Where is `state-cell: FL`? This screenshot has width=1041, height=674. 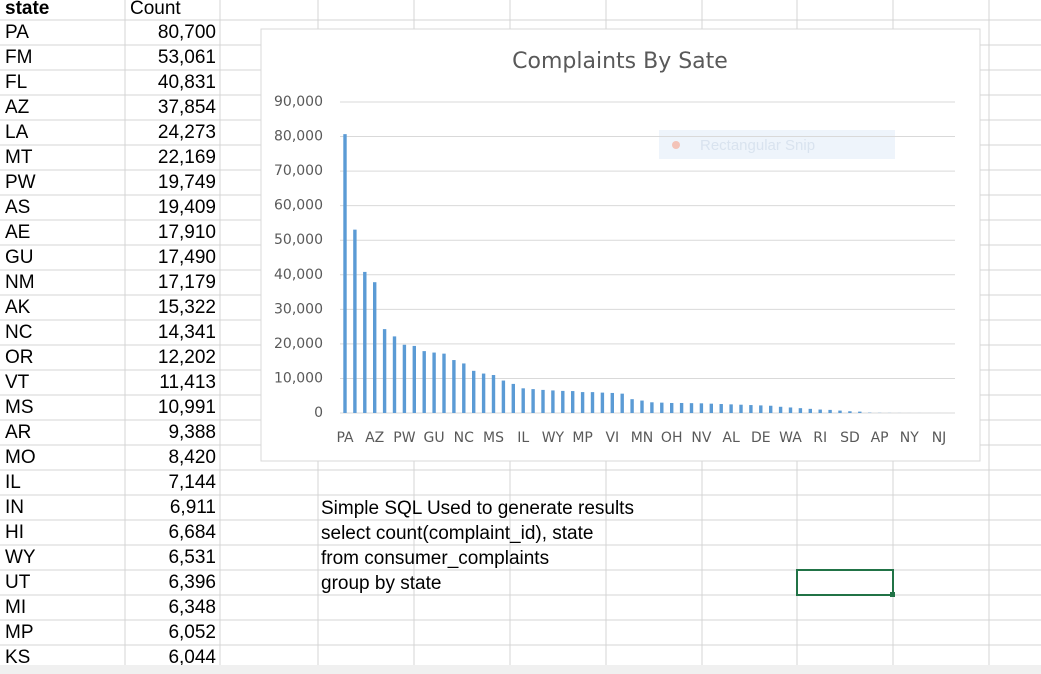
state-cell: FL is located at coordinates (16, 82).